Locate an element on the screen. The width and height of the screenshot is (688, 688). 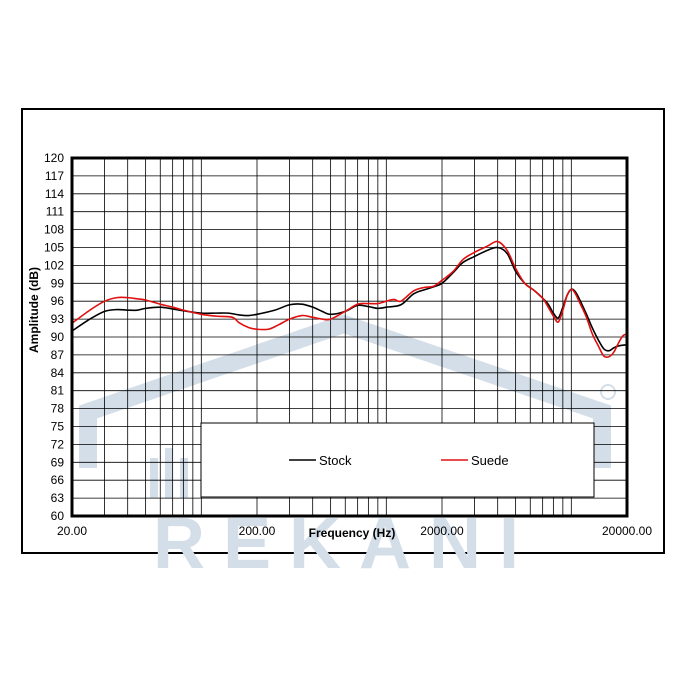
y-tick-label: 108 is located at coordinates (54, 230).